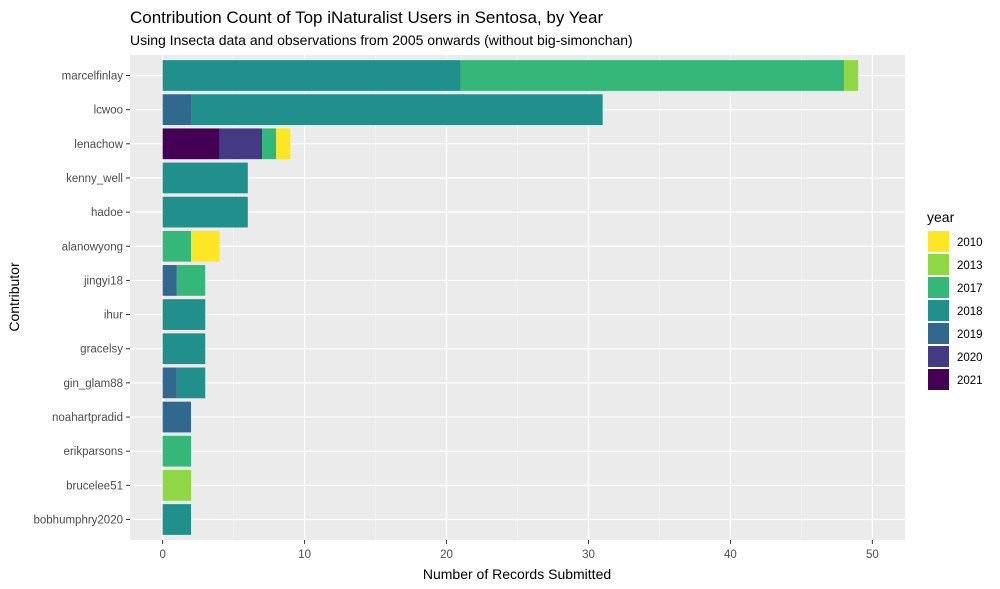 The image size is (1000, 589). I want to click on legend-label: 2010, so click(970, 243).